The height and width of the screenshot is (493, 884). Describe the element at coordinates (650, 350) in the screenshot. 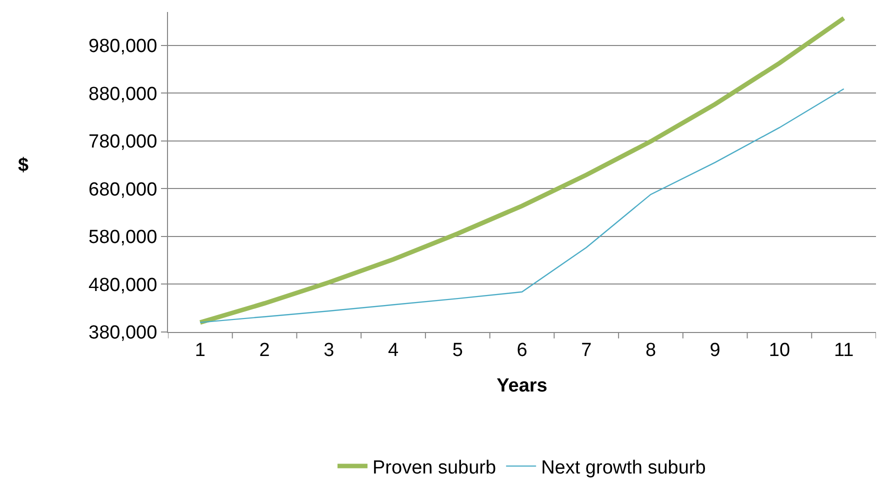

I see `x-tick-label: 8` at that location.